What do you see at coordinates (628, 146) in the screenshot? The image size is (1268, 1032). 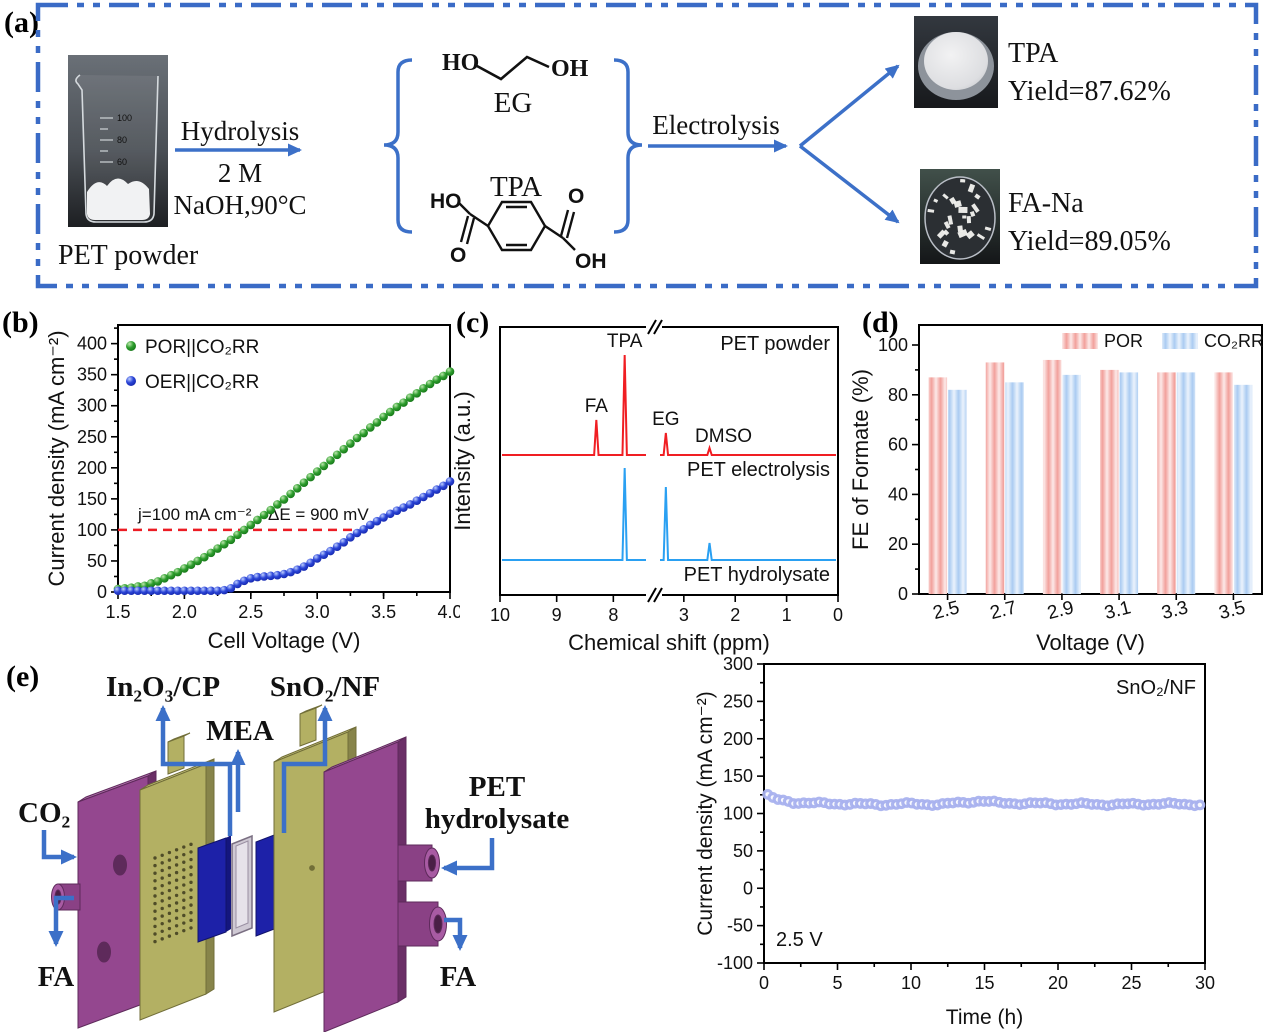 I see `bracket-right` at bounding box center [628, 146].